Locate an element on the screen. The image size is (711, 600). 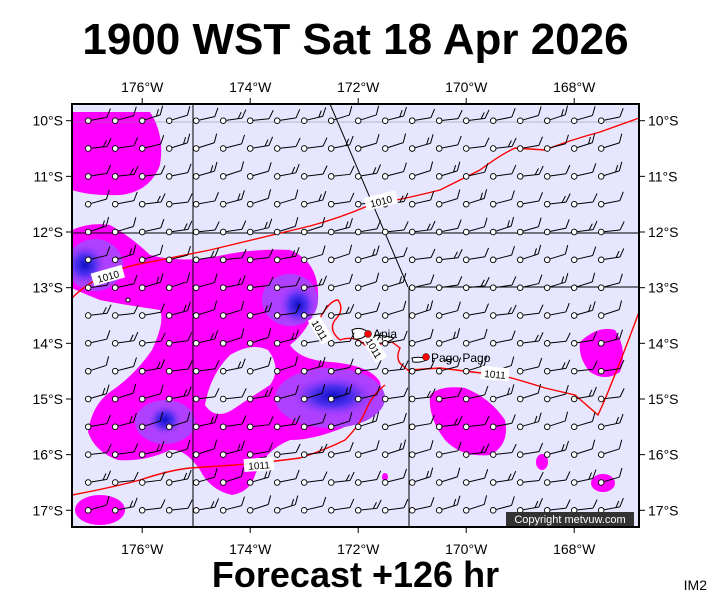
lat-label-right: 14°S is located at coordinates (663, 343).